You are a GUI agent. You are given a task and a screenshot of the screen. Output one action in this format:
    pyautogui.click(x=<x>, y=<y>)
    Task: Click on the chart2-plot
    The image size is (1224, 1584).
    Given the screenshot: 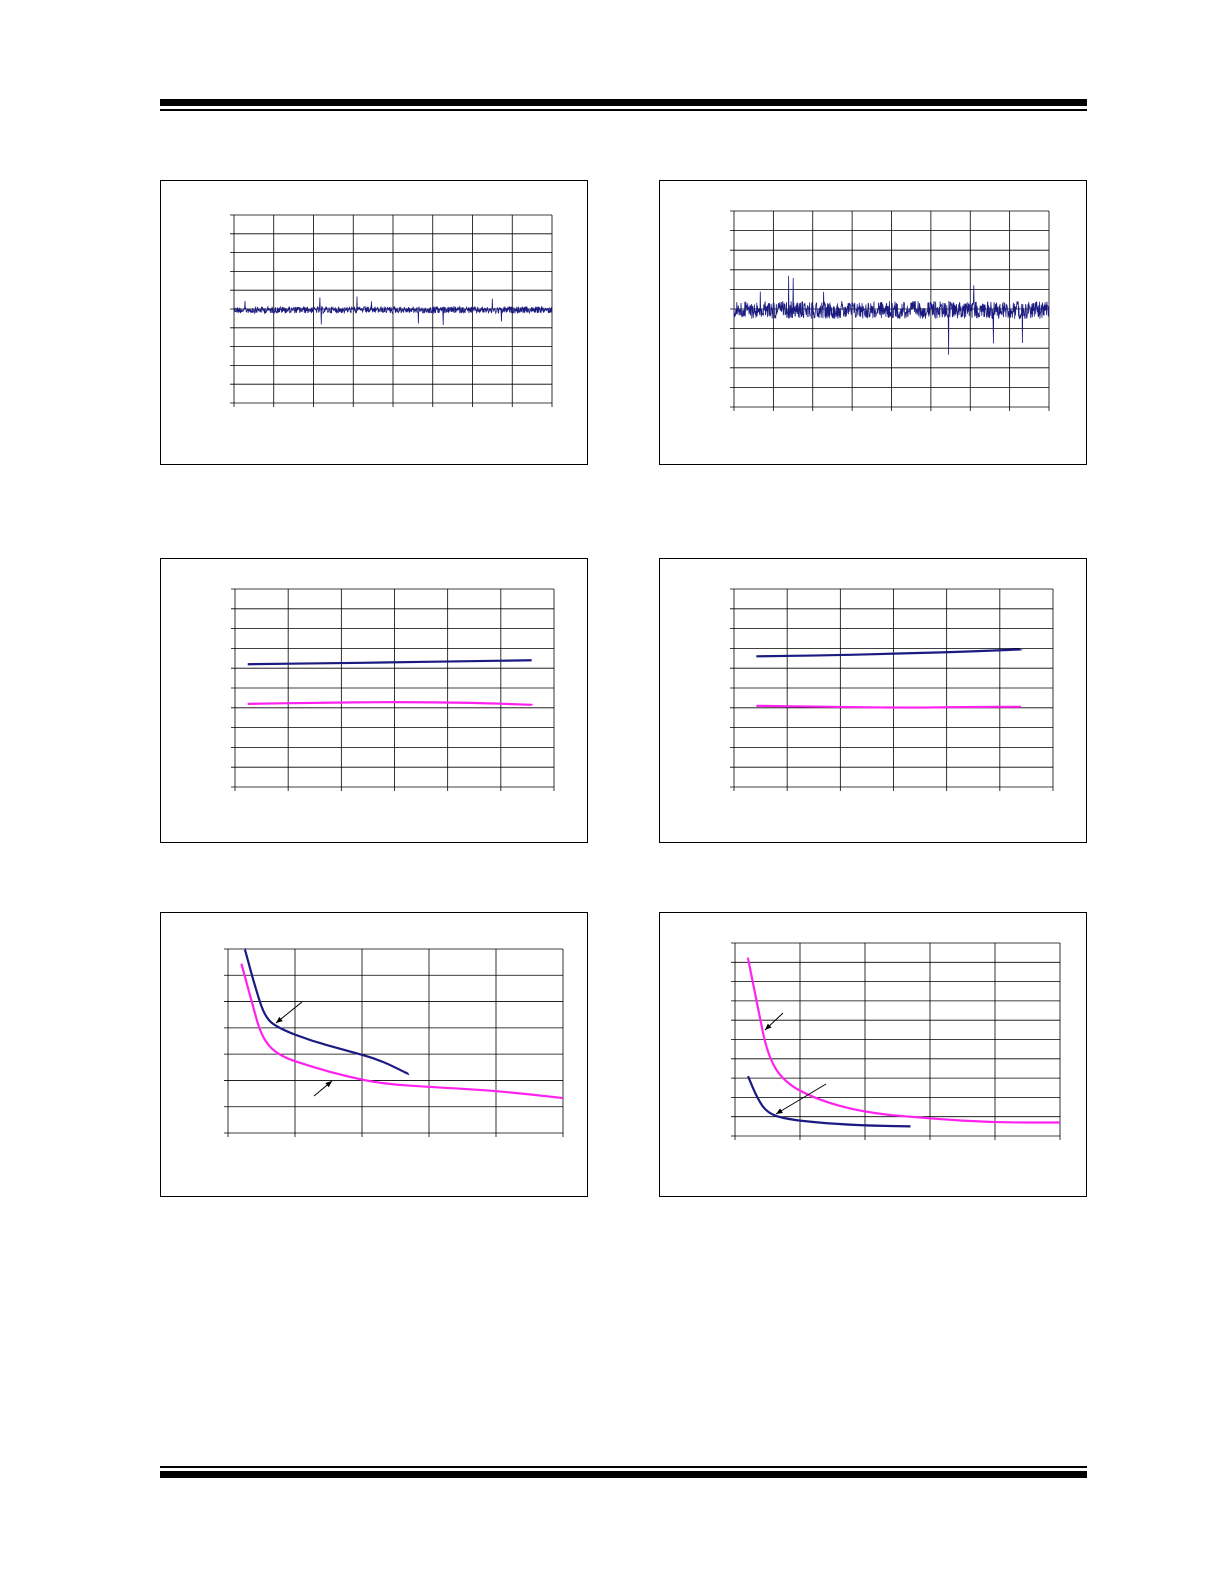 What is the action you would take?
    pyautogui.click(x=890, y=310)
    